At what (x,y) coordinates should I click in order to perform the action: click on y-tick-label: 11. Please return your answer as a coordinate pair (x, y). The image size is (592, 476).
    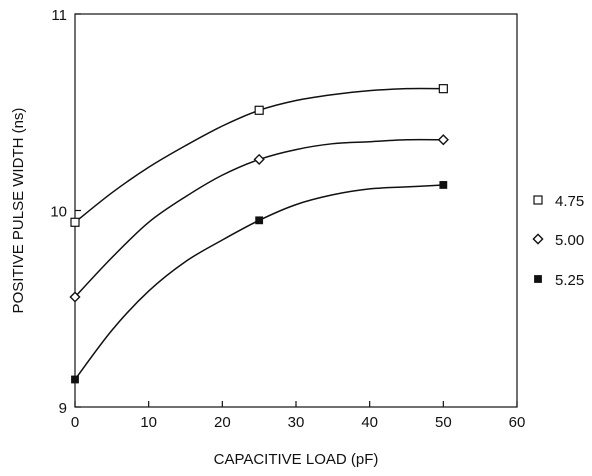
    Looking at the image, I should click on (59, 15).